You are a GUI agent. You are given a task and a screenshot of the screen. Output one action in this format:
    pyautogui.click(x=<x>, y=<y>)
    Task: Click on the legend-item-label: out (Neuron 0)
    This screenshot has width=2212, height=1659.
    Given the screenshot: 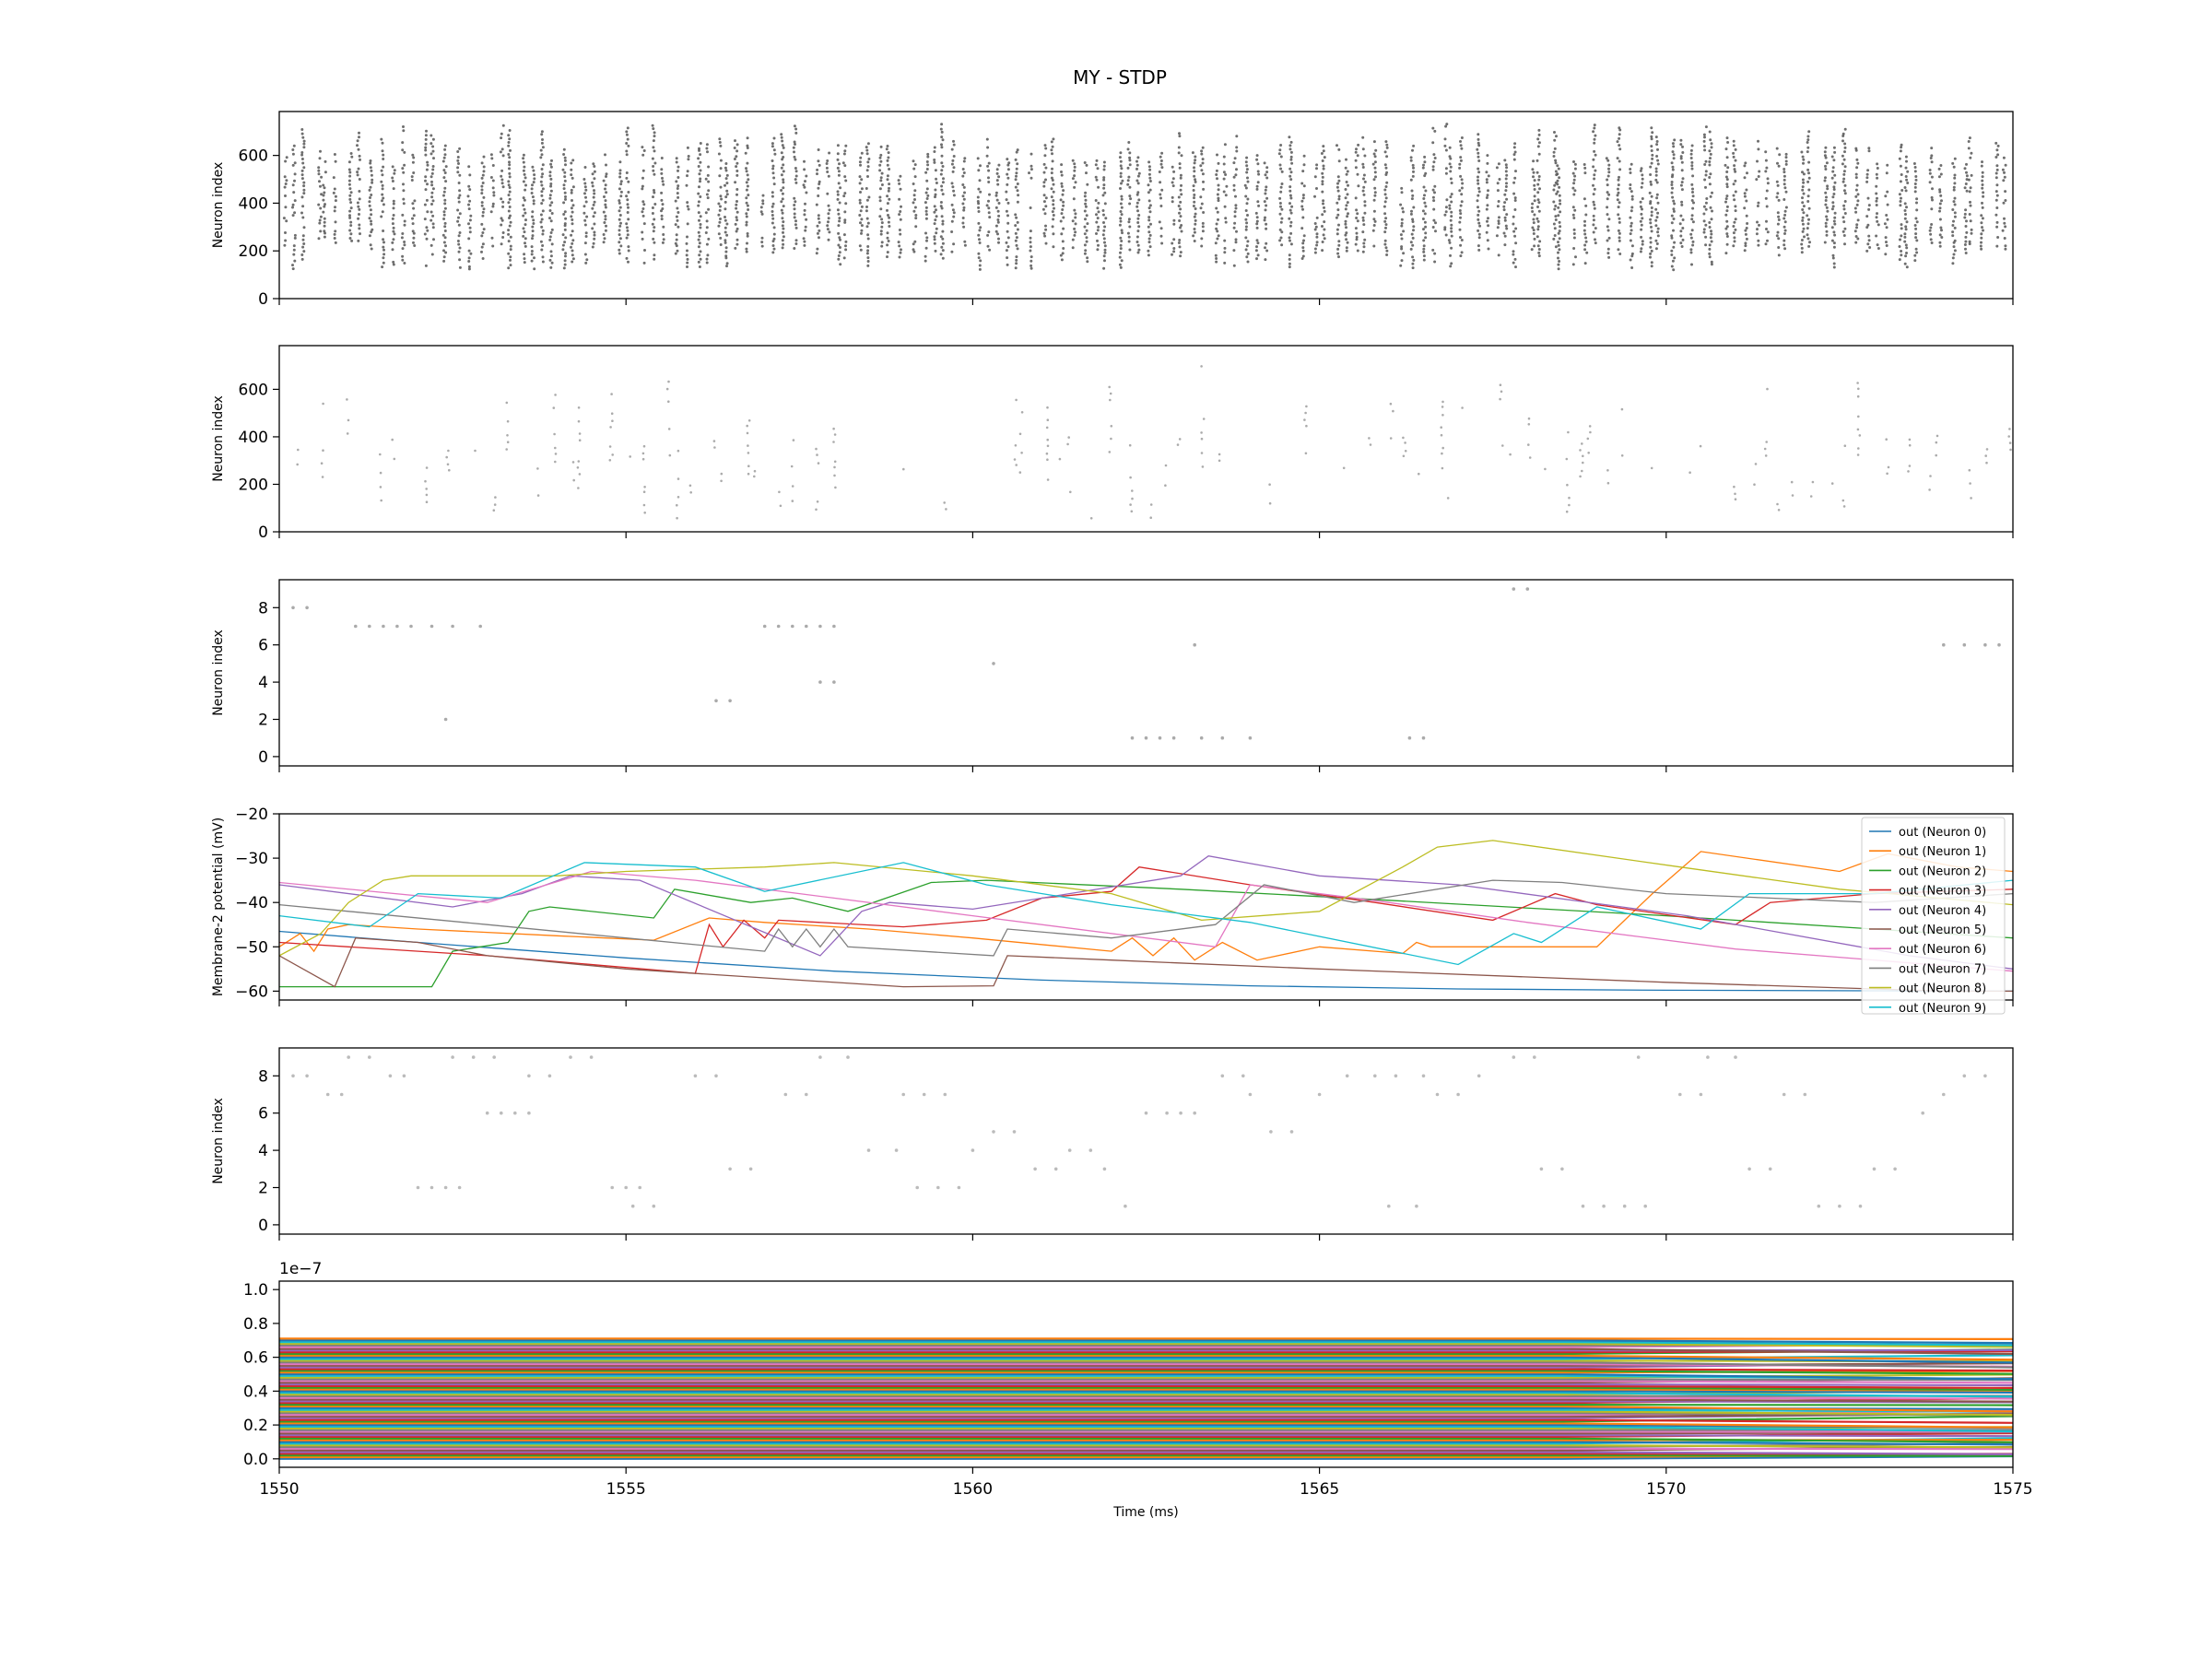 What is the action you would take?
    pyautogui.click(x=1942, y=833)
    